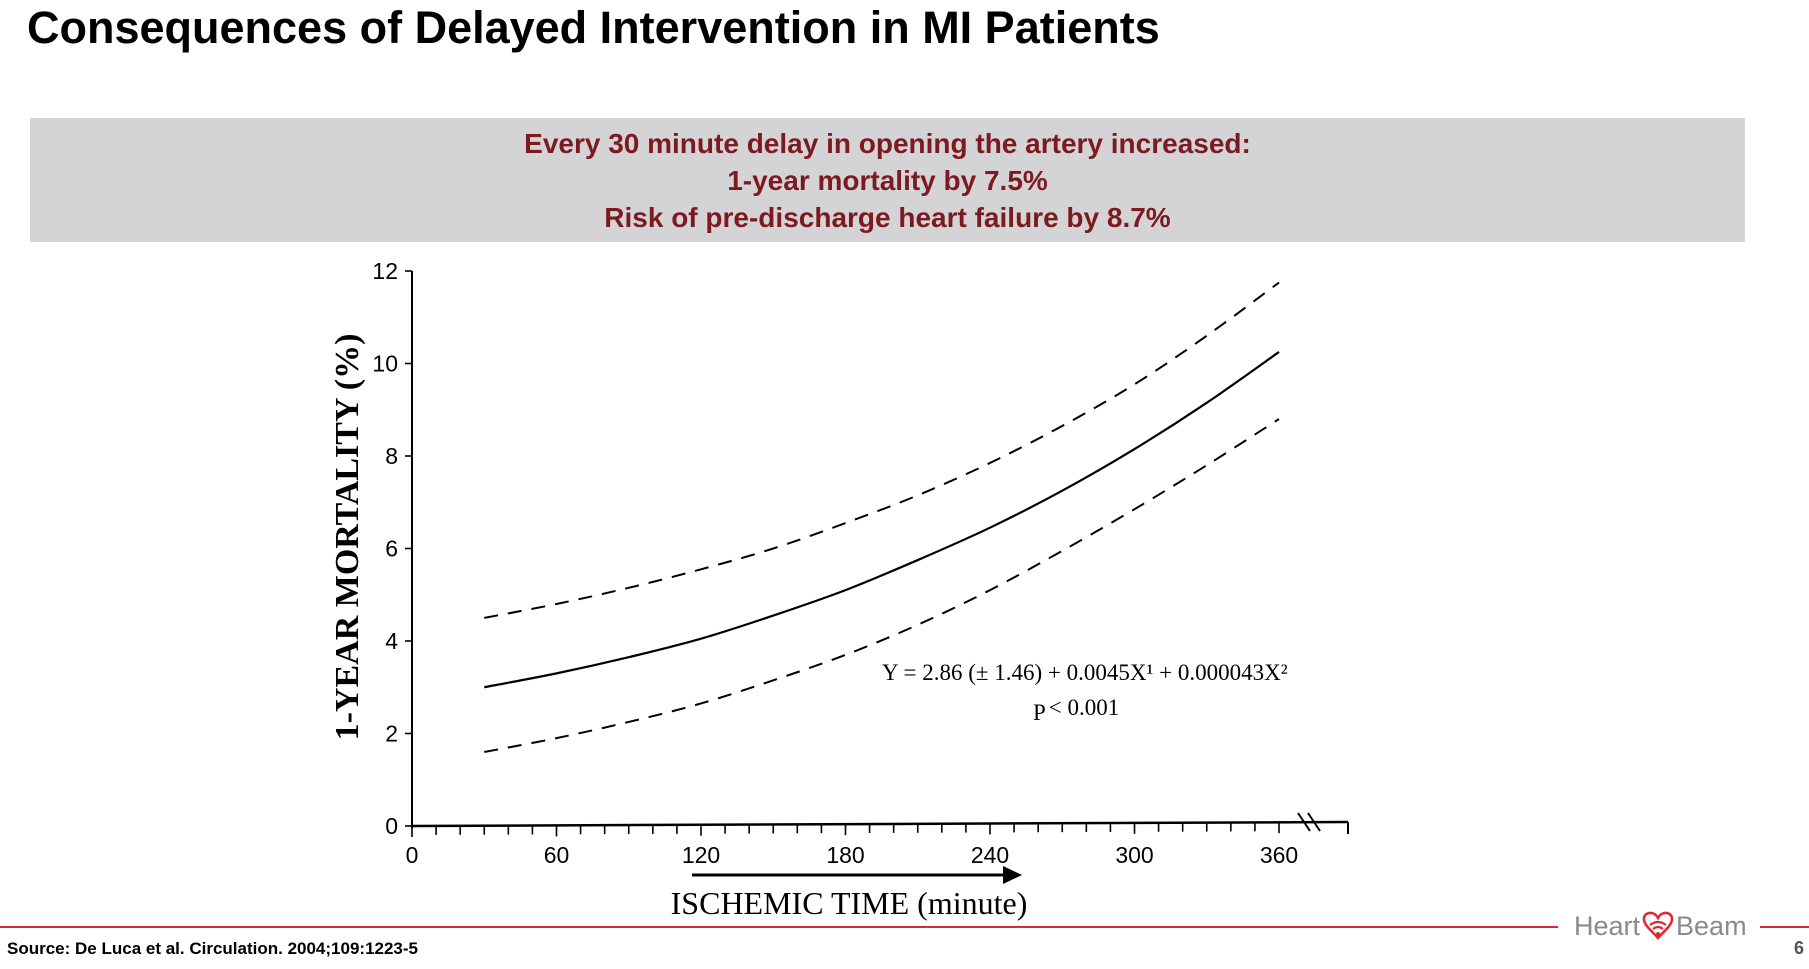  Describe the element at coordinates (1279, 855) in the screenshot. I see `x-tick-label: 360` at that location.